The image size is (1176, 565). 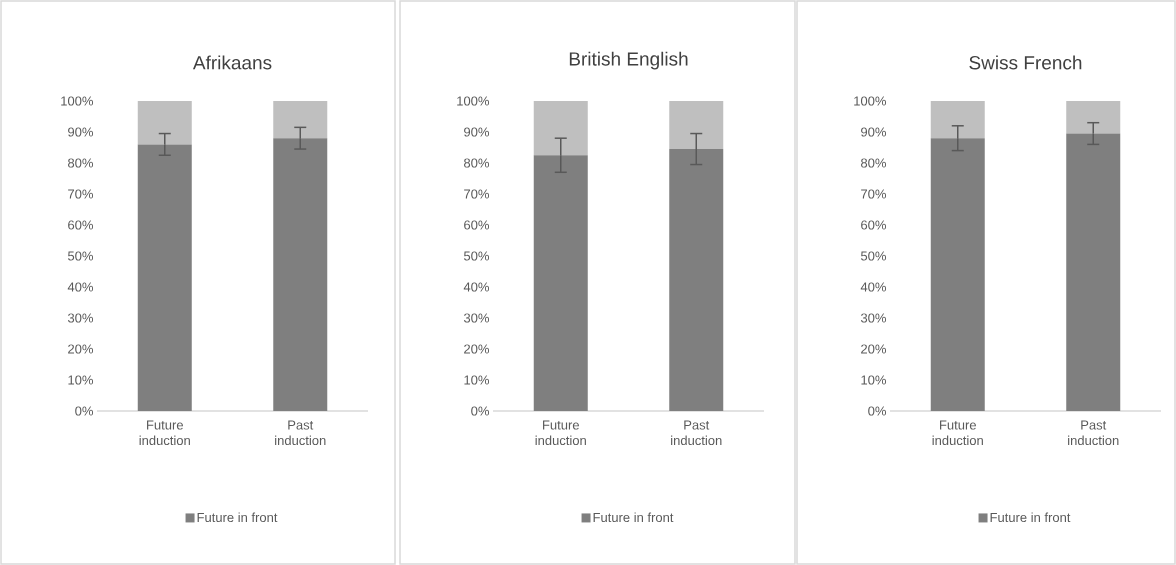 I want to click on chart-title: British English, so click(x=628, y=60).